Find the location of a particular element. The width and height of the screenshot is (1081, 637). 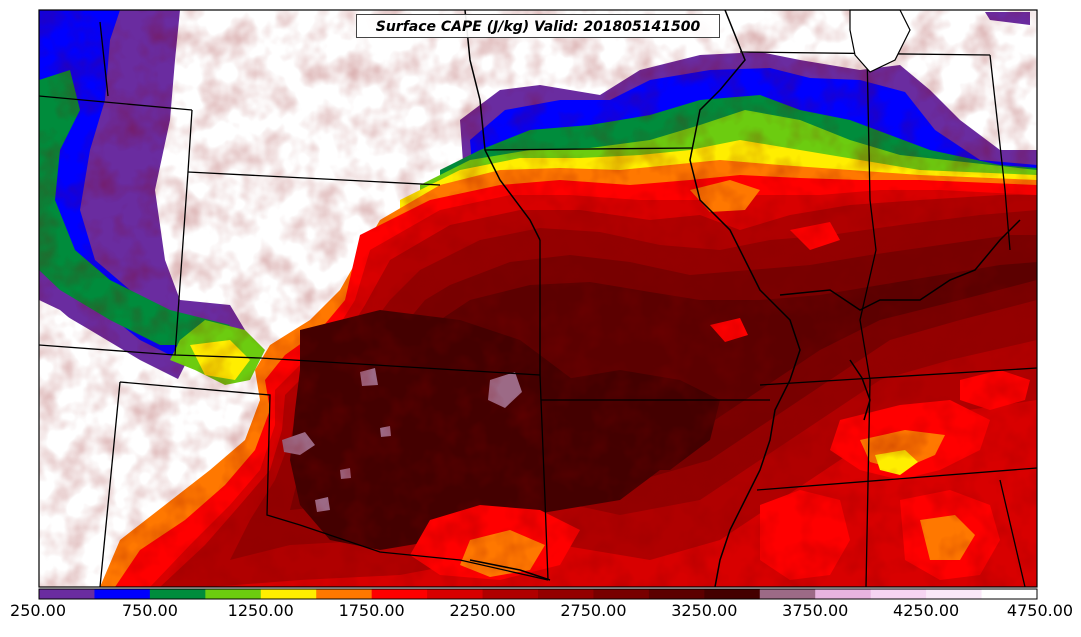

colorbar-tick-label: 2750.00 is located at coordinates (593, 610).